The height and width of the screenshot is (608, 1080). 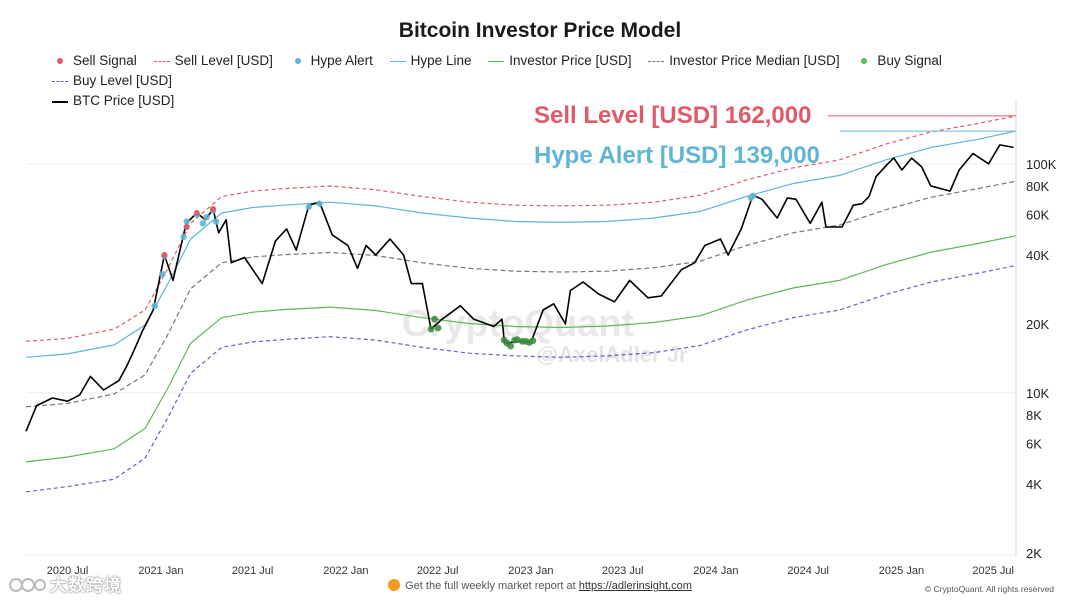 What do you see at coordinates (105, 60) in the screenshot?
I see `legend-sell-signal-label: Sell Signal` at bounding box center [105, 60].